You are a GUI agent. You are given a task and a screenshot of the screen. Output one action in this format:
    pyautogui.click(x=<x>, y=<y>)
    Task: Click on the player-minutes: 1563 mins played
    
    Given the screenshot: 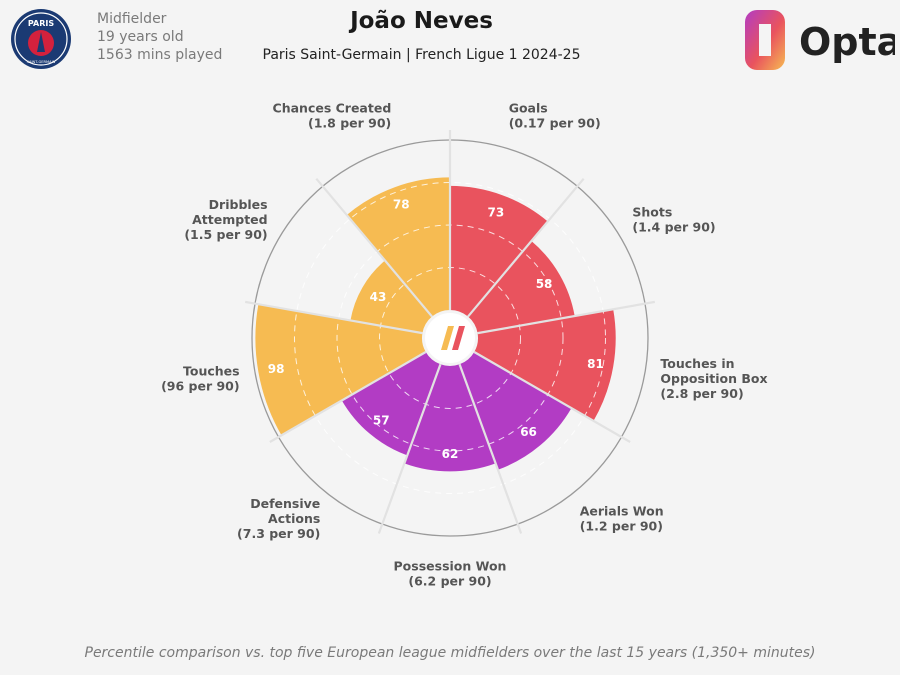 What is the action you would take?
    pyautogui.click(x=160, y=55)
    